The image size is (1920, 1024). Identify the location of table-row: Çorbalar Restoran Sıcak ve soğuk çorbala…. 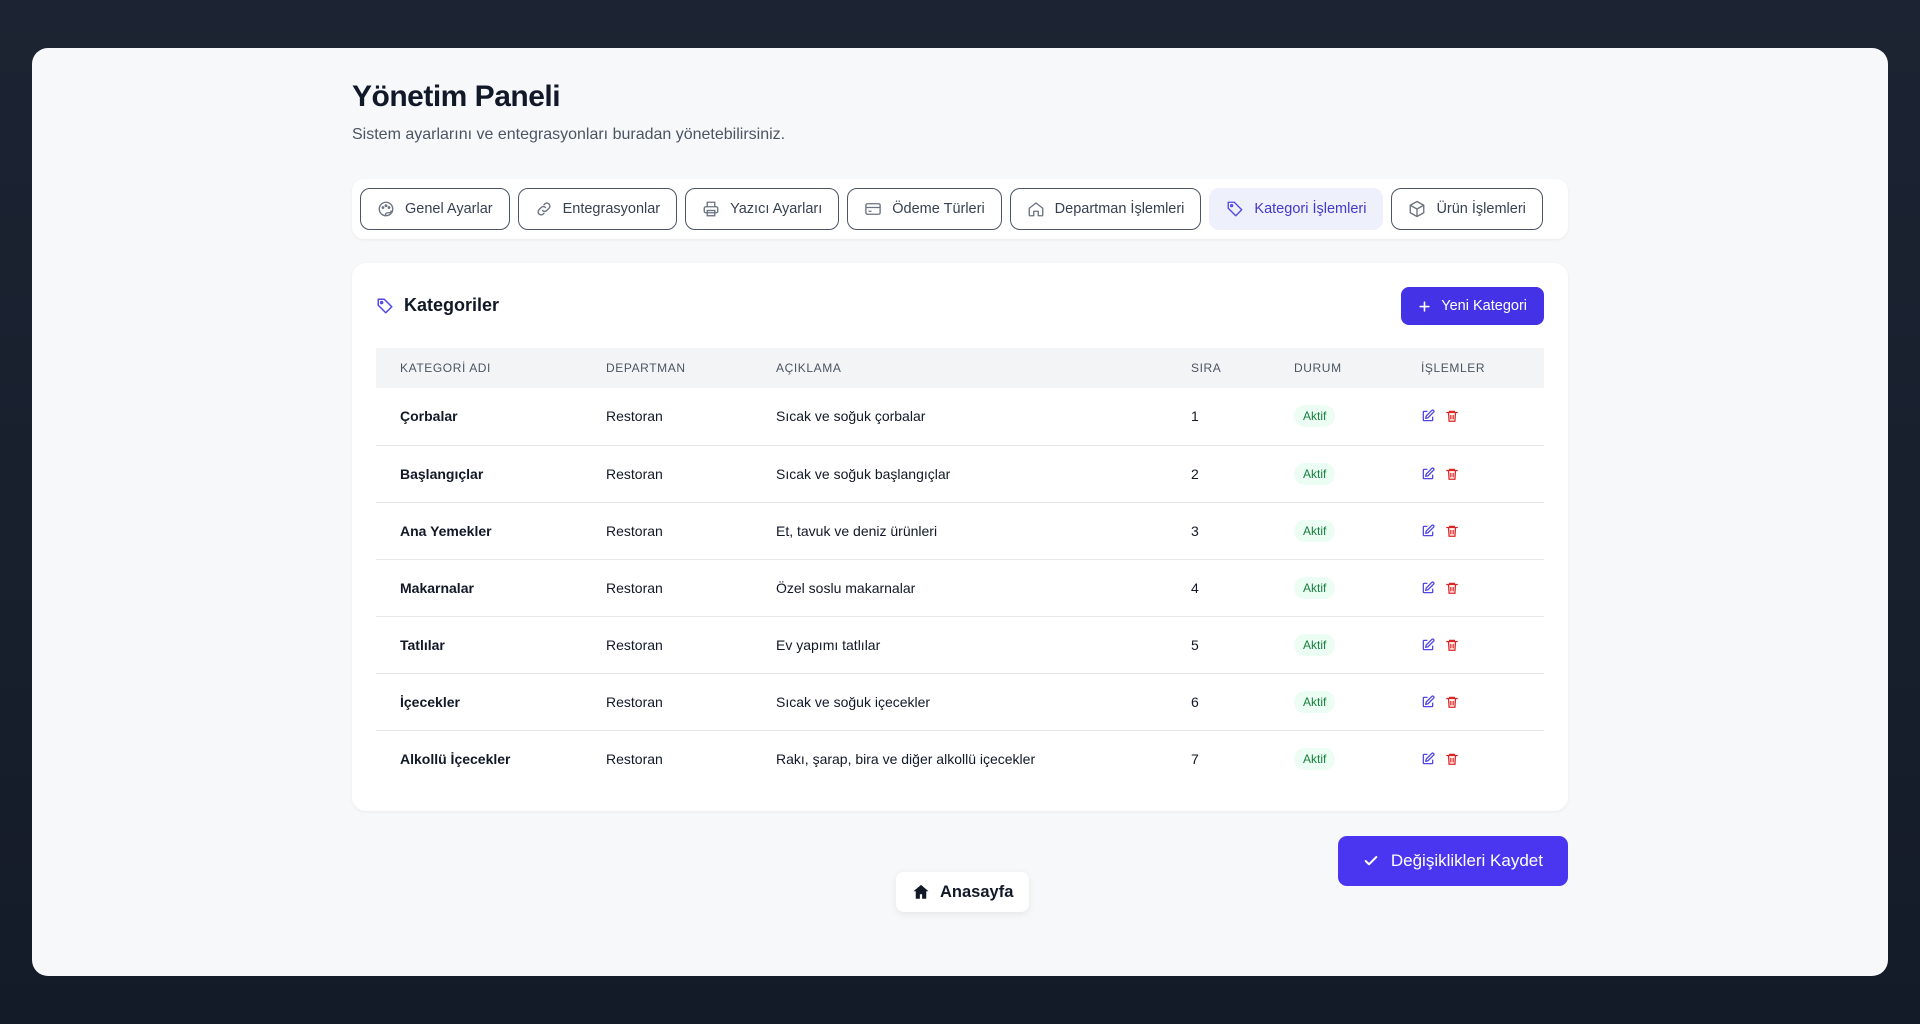
(960, 416).